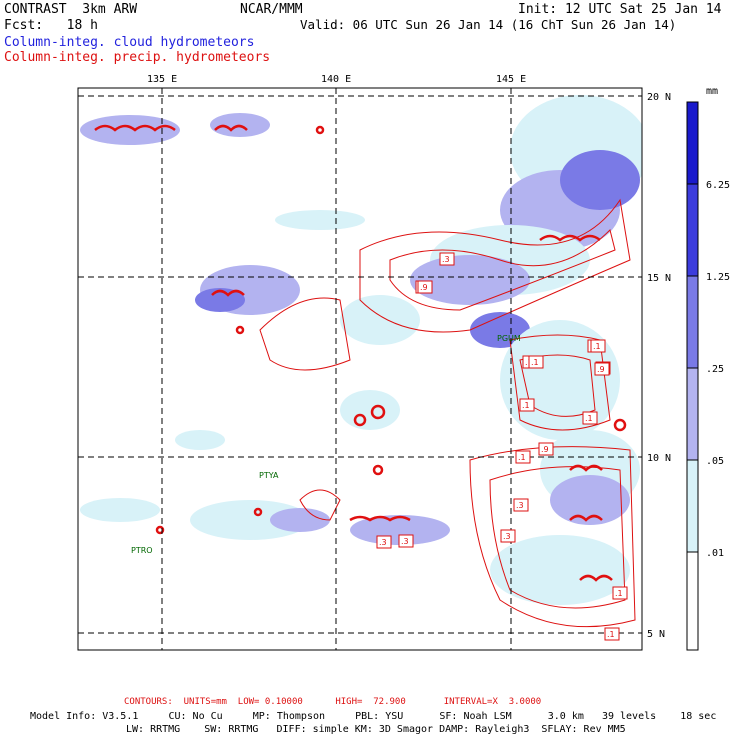  What do you see at coordinates (269, 475) in the screenshot?
I see `station-ptya: PTYA` at bounding box center [269, 475].